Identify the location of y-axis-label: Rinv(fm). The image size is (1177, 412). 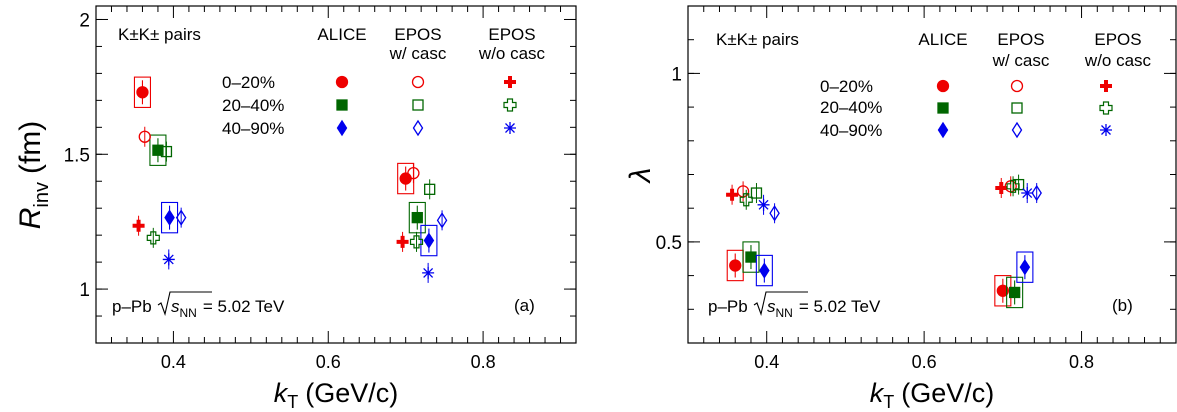
(33, 175).